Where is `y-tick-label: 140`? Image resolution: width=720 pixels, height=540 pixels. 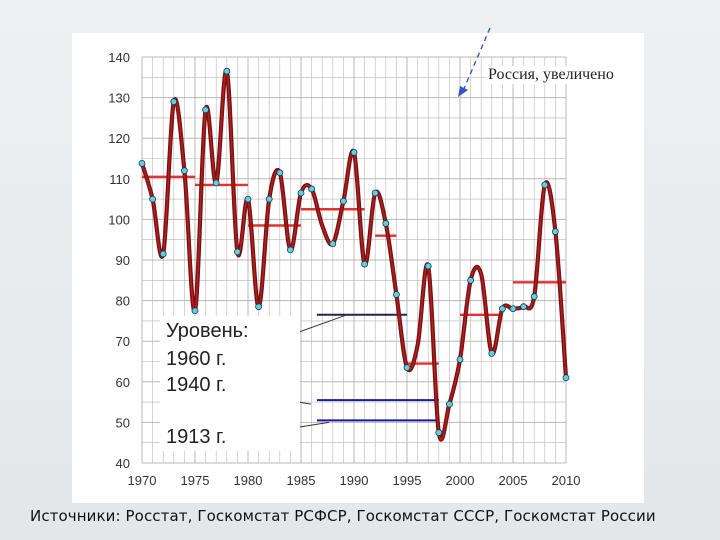
y-tick-label: 140 is located at coordinates (119, 57).